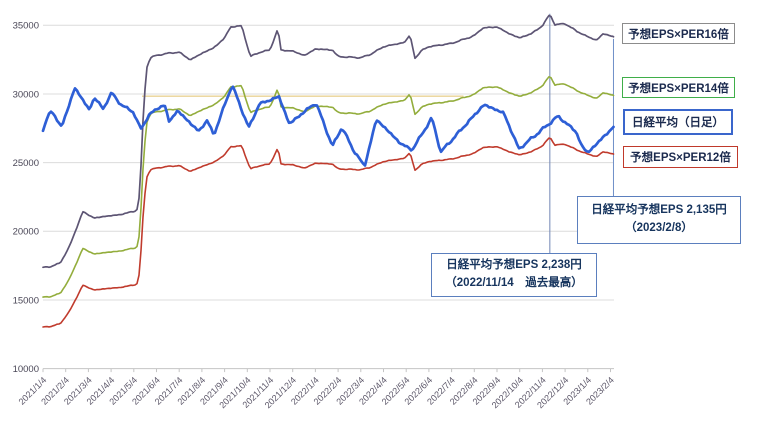 The height and width of the screenshot is (441, 760). I want to click on annotation-eps-record-high-line2: （2022/11/14 過去最高）, so click(514, 283).